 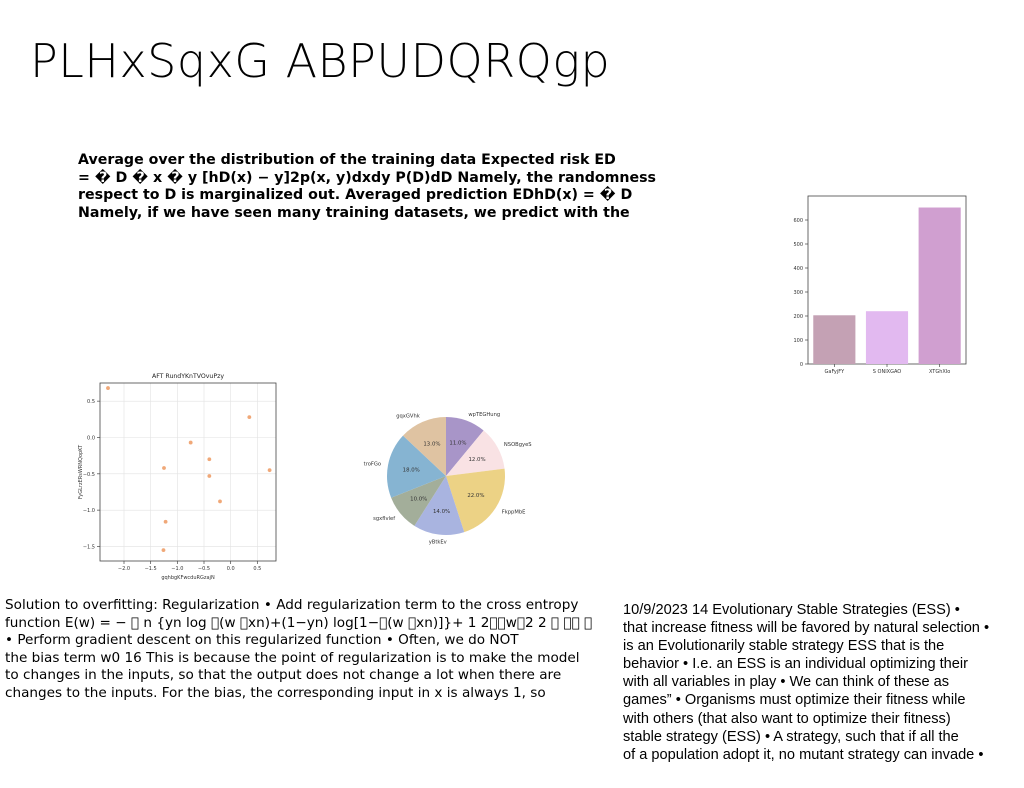 I want to click on bar-x-tick-label: GaFyjFY, so click(x=835, y=372).